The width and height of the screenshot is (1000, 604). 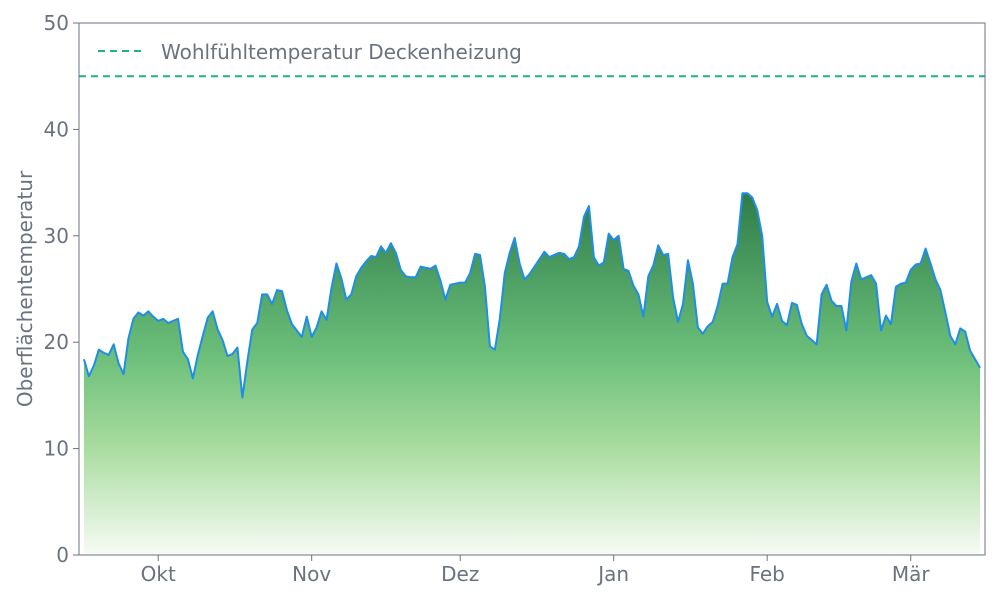 What do you see at coordinates (25, 288) in the screenshot?
I see `y-axis-label: Oberflächentemperatur` at bounding box center [25, 288].